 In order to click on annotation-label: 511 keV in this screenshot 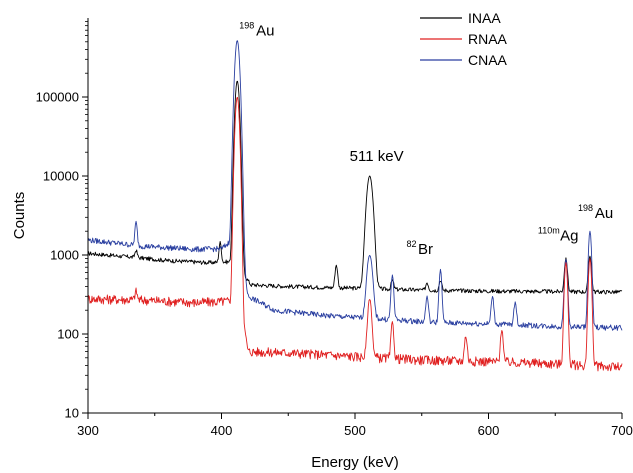, I will do `click(377, 156)`.